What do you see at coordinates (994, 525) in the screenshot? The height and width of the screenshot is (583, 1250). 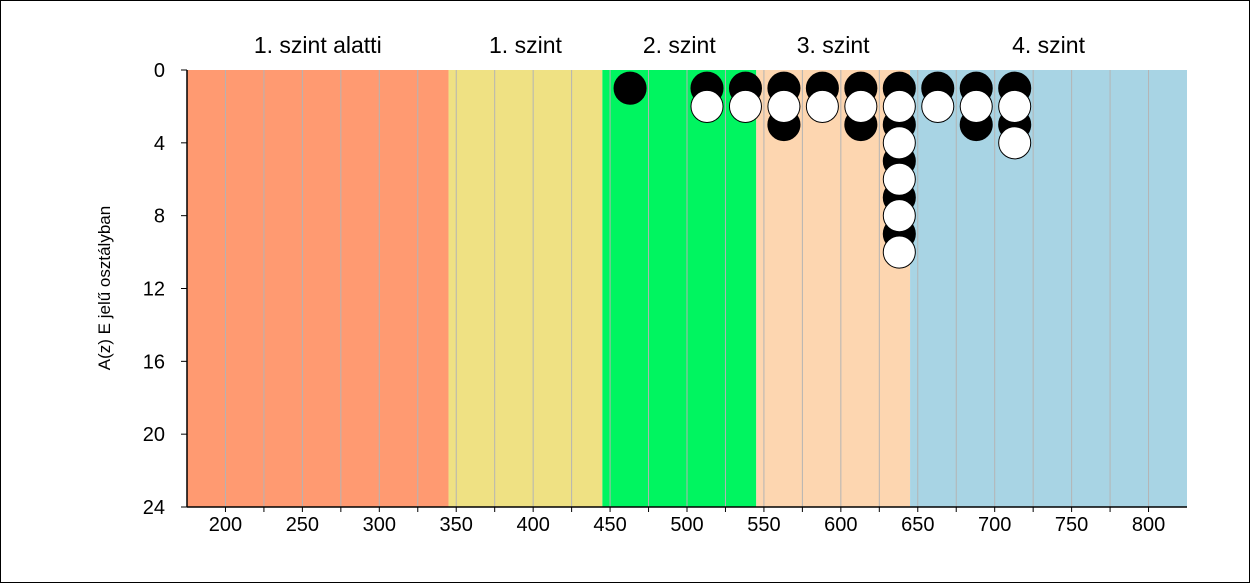 I see `x-tick-label: 700` at bounding box center [994, 525].